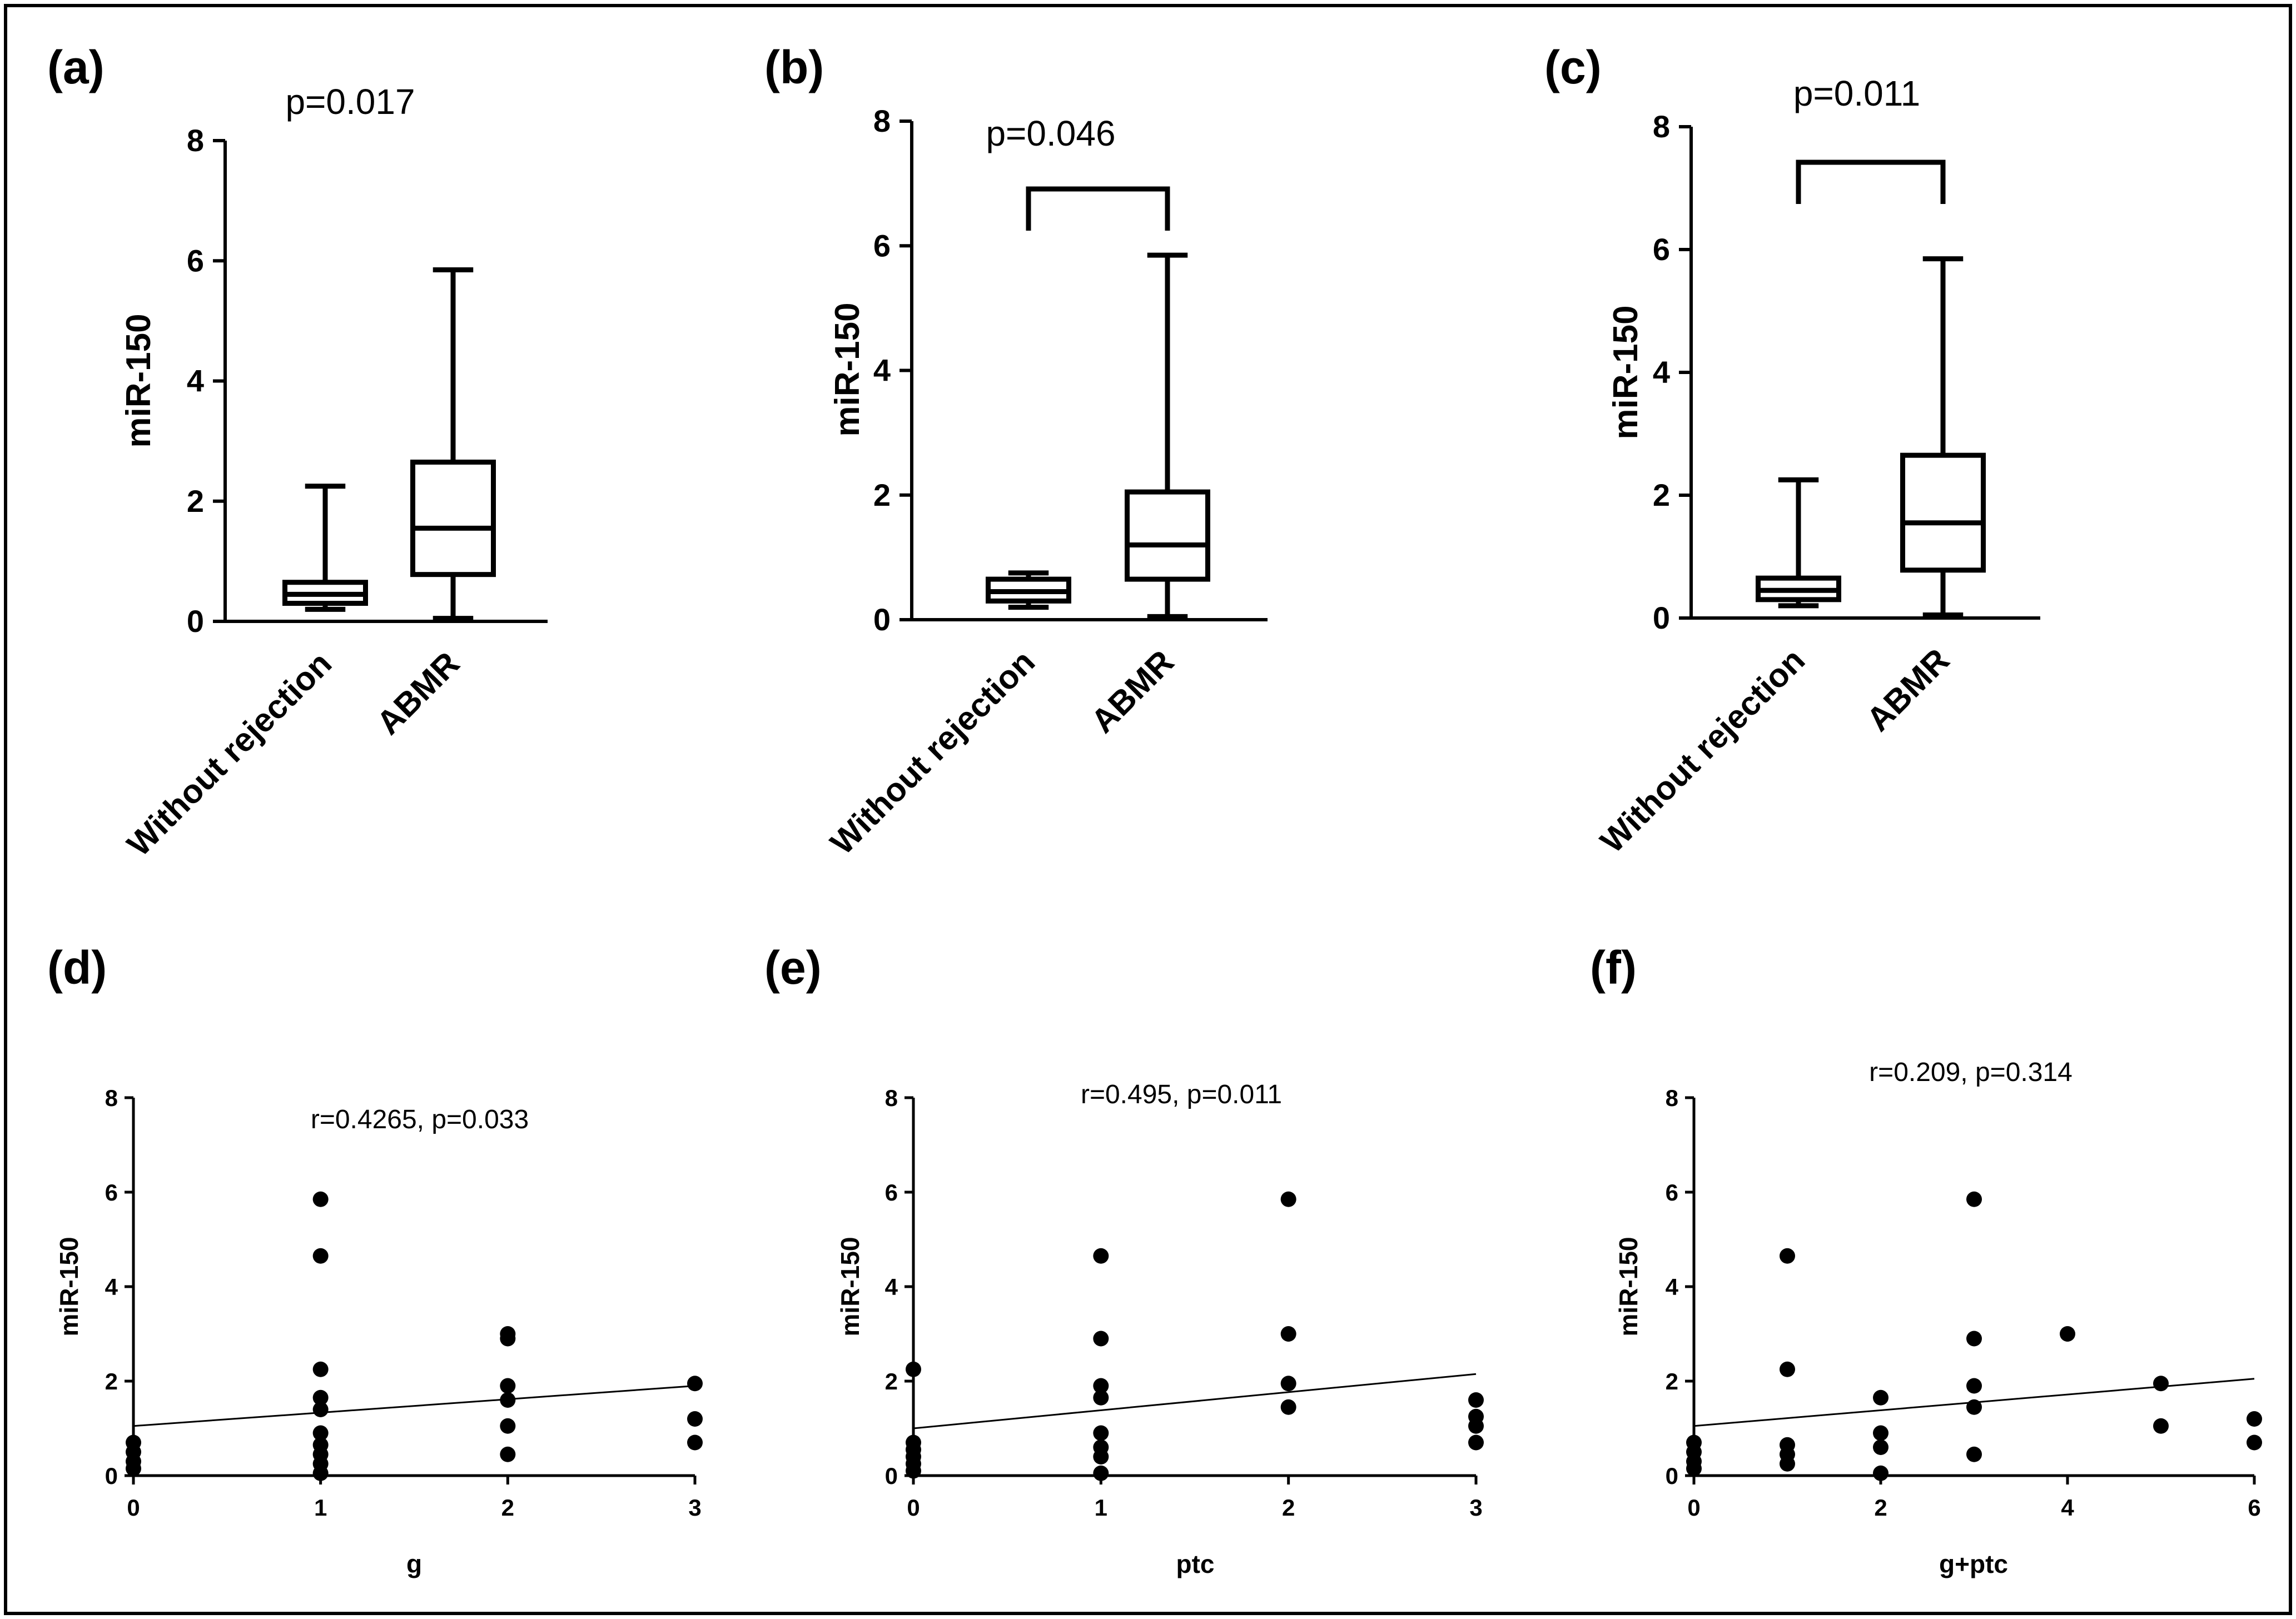  Describe the element at coordinates (1195, 1401) in the screenshot. I see `regression-line` at that location.